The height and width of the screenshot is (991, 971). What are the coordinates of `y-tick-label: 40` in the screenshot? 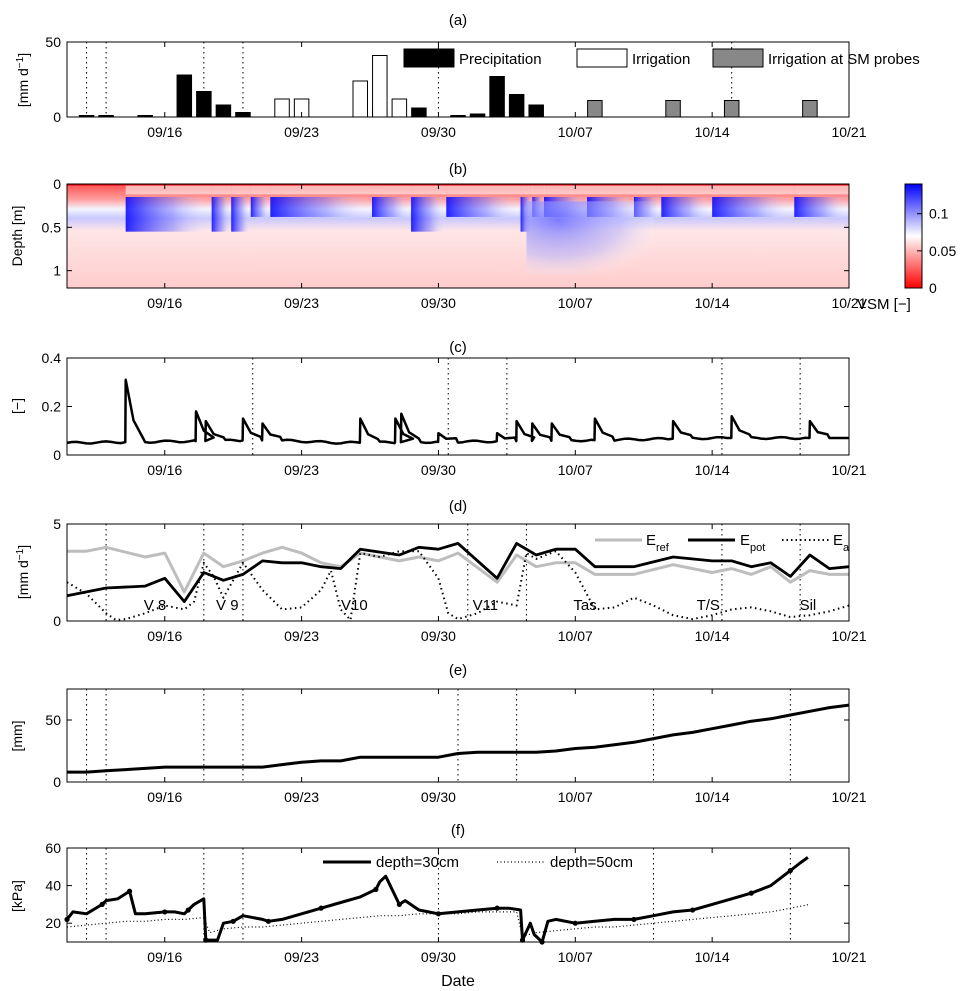 It's located at (53, 886).